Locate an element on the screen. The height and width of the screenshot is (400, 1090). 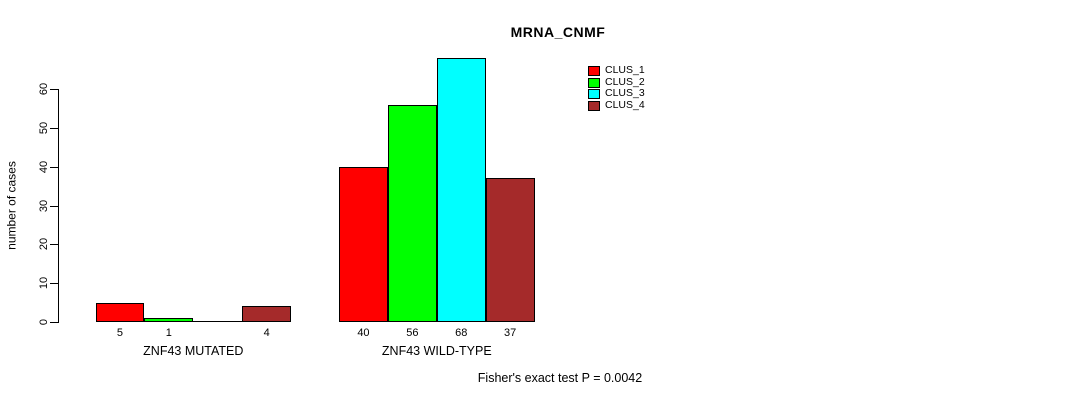
legend-label: CLUS_1 is located at coordinates (625, 70).